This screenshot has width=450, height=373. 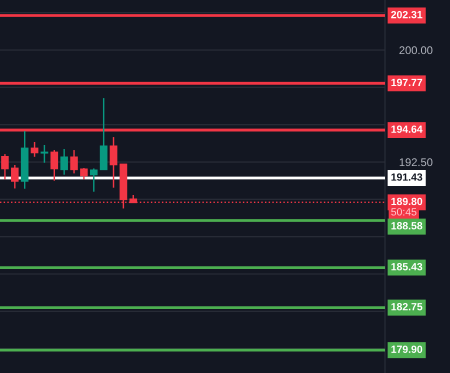 What do you see at coordinates (416, 162) in the screenshot?
I see `y-tick-label: 192.50` at bounding box center [416, 162].